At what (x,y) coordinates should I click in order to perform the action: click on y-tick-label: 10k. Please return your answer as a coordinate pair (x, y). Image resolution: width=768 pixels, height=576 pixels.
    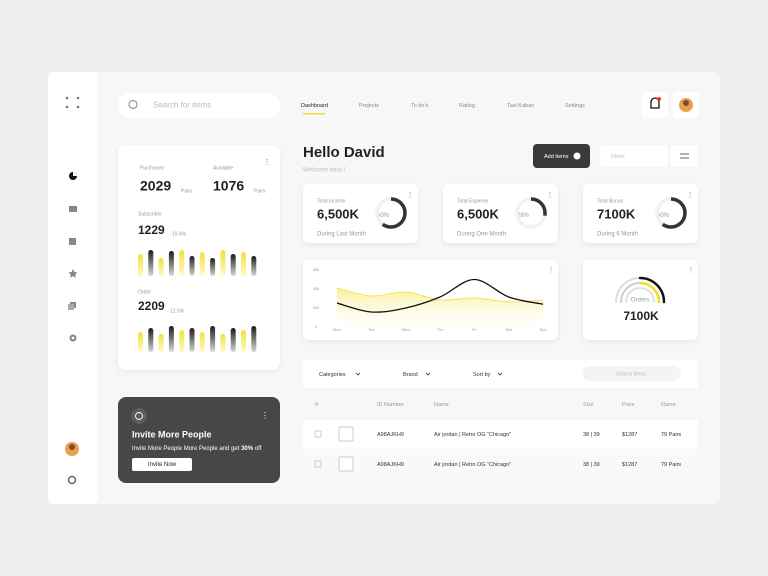
    Looking at the image, I should click on (316, 307).